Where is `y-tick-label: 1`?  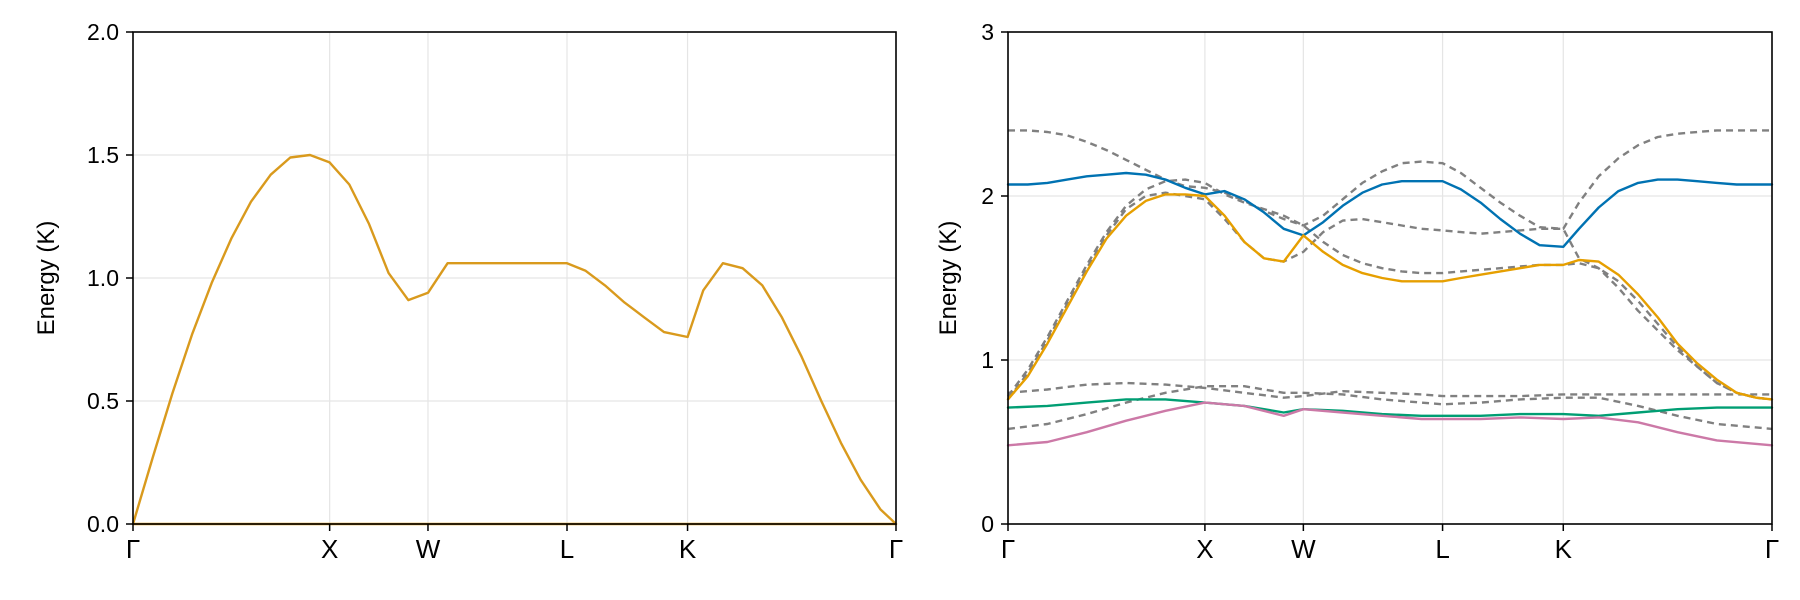
y-tick-label: 1 is located at coordinates (987, 360).